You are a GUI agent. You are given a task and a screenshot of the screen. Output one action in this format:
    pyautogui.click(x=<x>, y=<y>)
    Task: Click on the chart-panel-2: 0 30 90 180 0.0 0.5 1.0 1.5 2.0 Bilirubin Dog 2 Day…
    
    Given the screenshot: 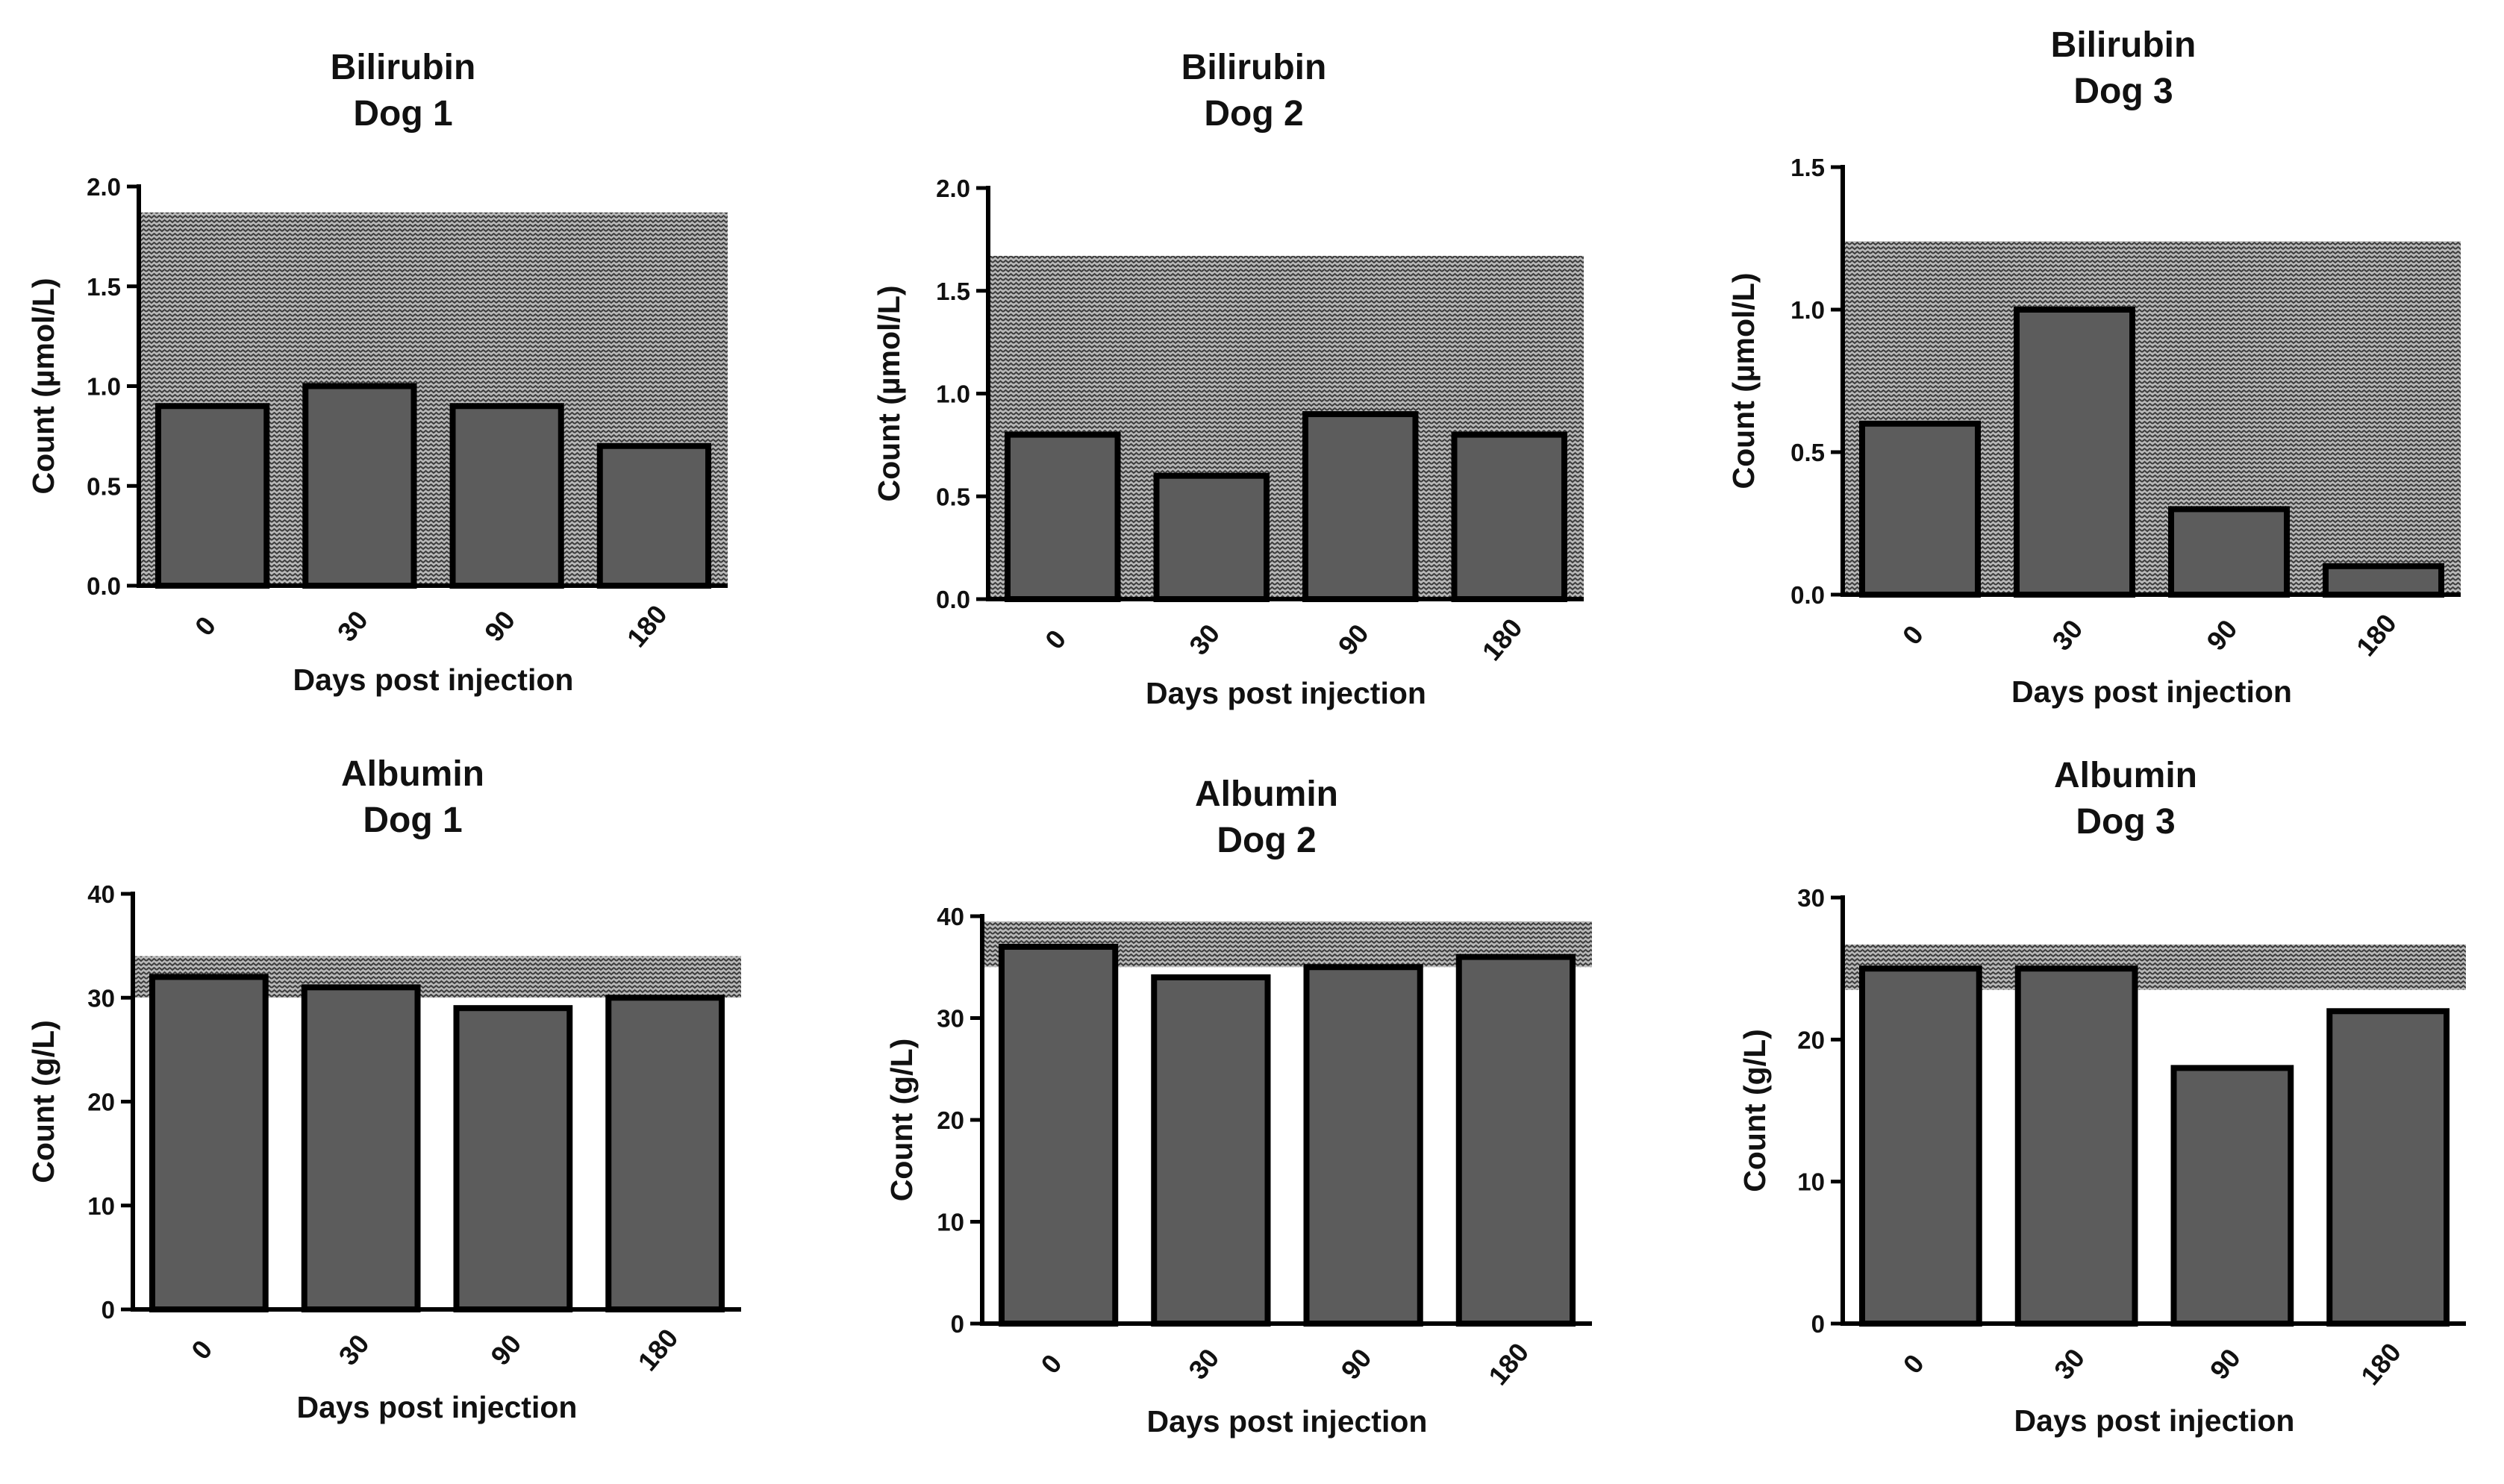 What is the action you would take?
    pyautogui.click(x=1228, y=379)
    